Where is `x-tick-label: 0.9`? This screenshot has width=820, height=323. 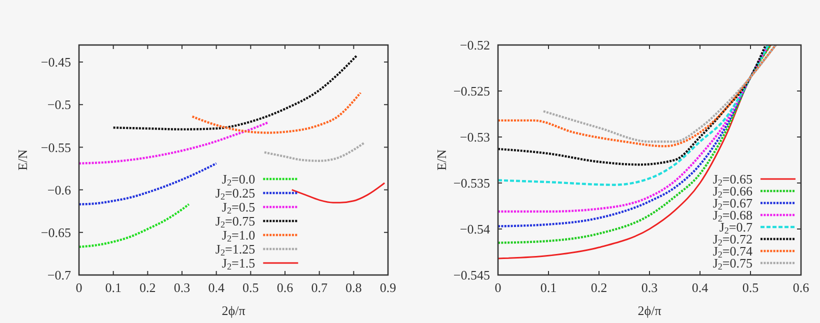
x-tick-label: 0.9 is located at coordinates (388, 287).